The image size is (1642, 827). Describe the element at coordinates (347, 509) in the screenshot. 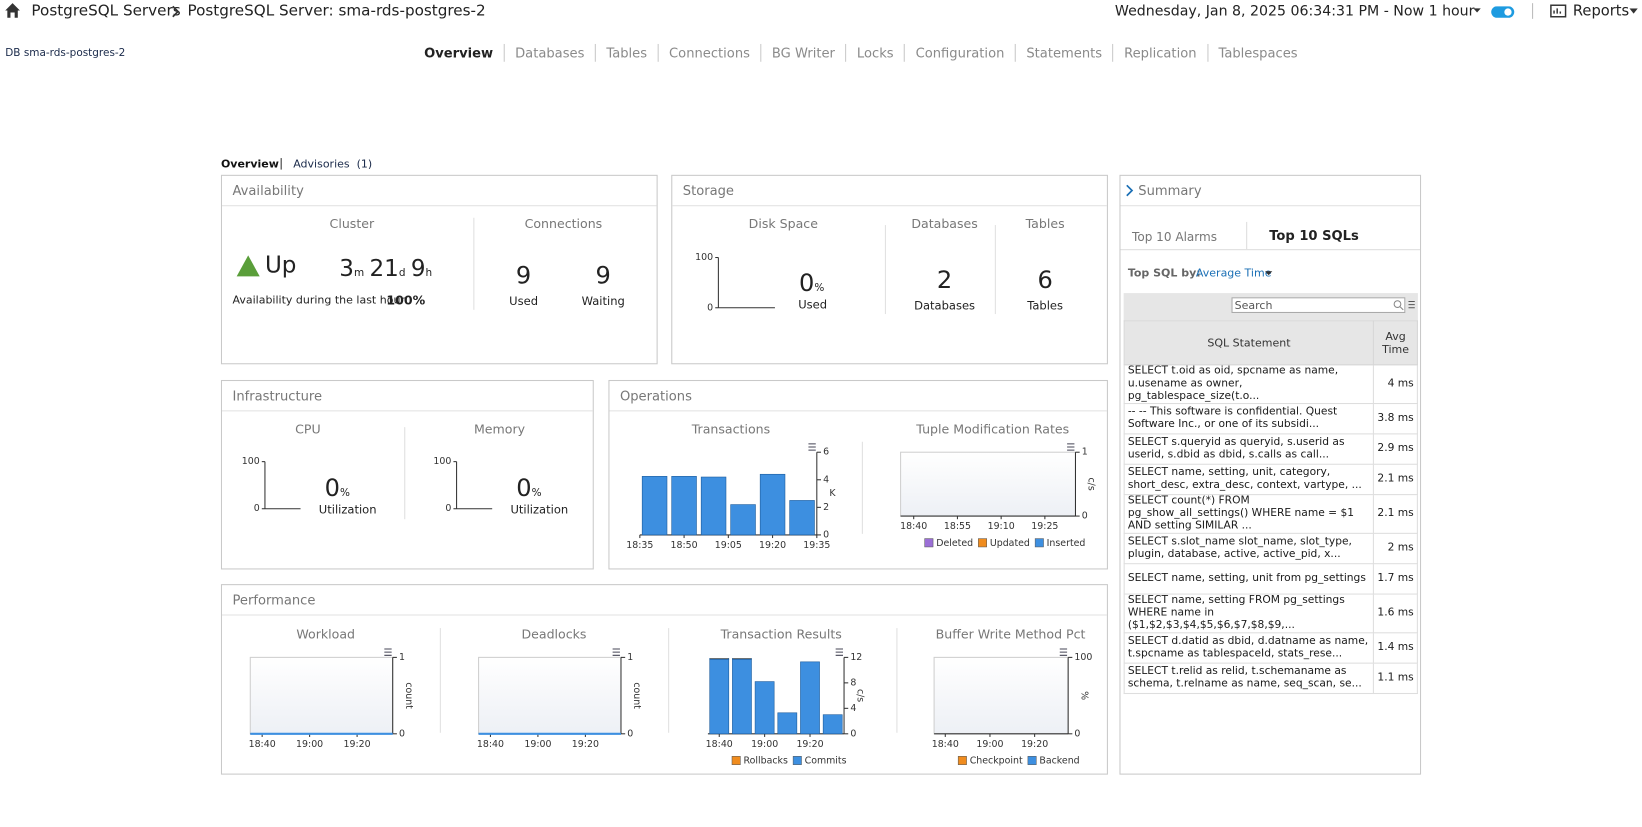

I see `caption: Utilization` at that location.